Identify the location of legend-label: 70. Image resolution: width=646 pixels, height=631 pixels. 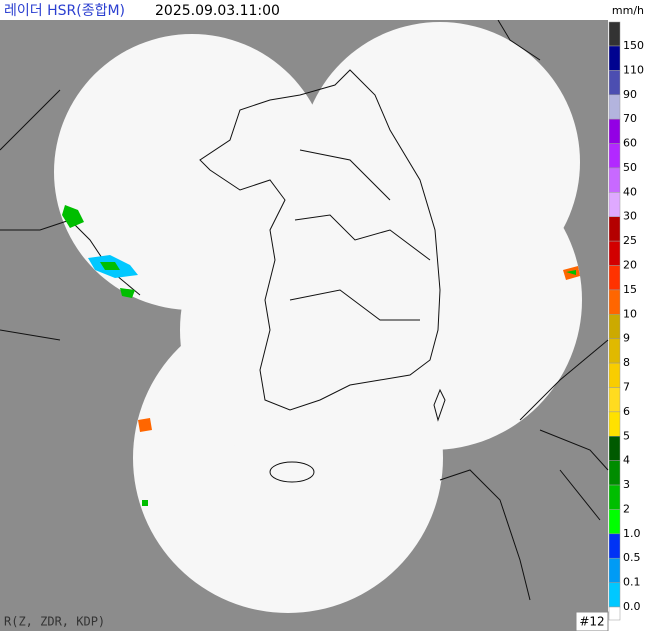
(630, 118).